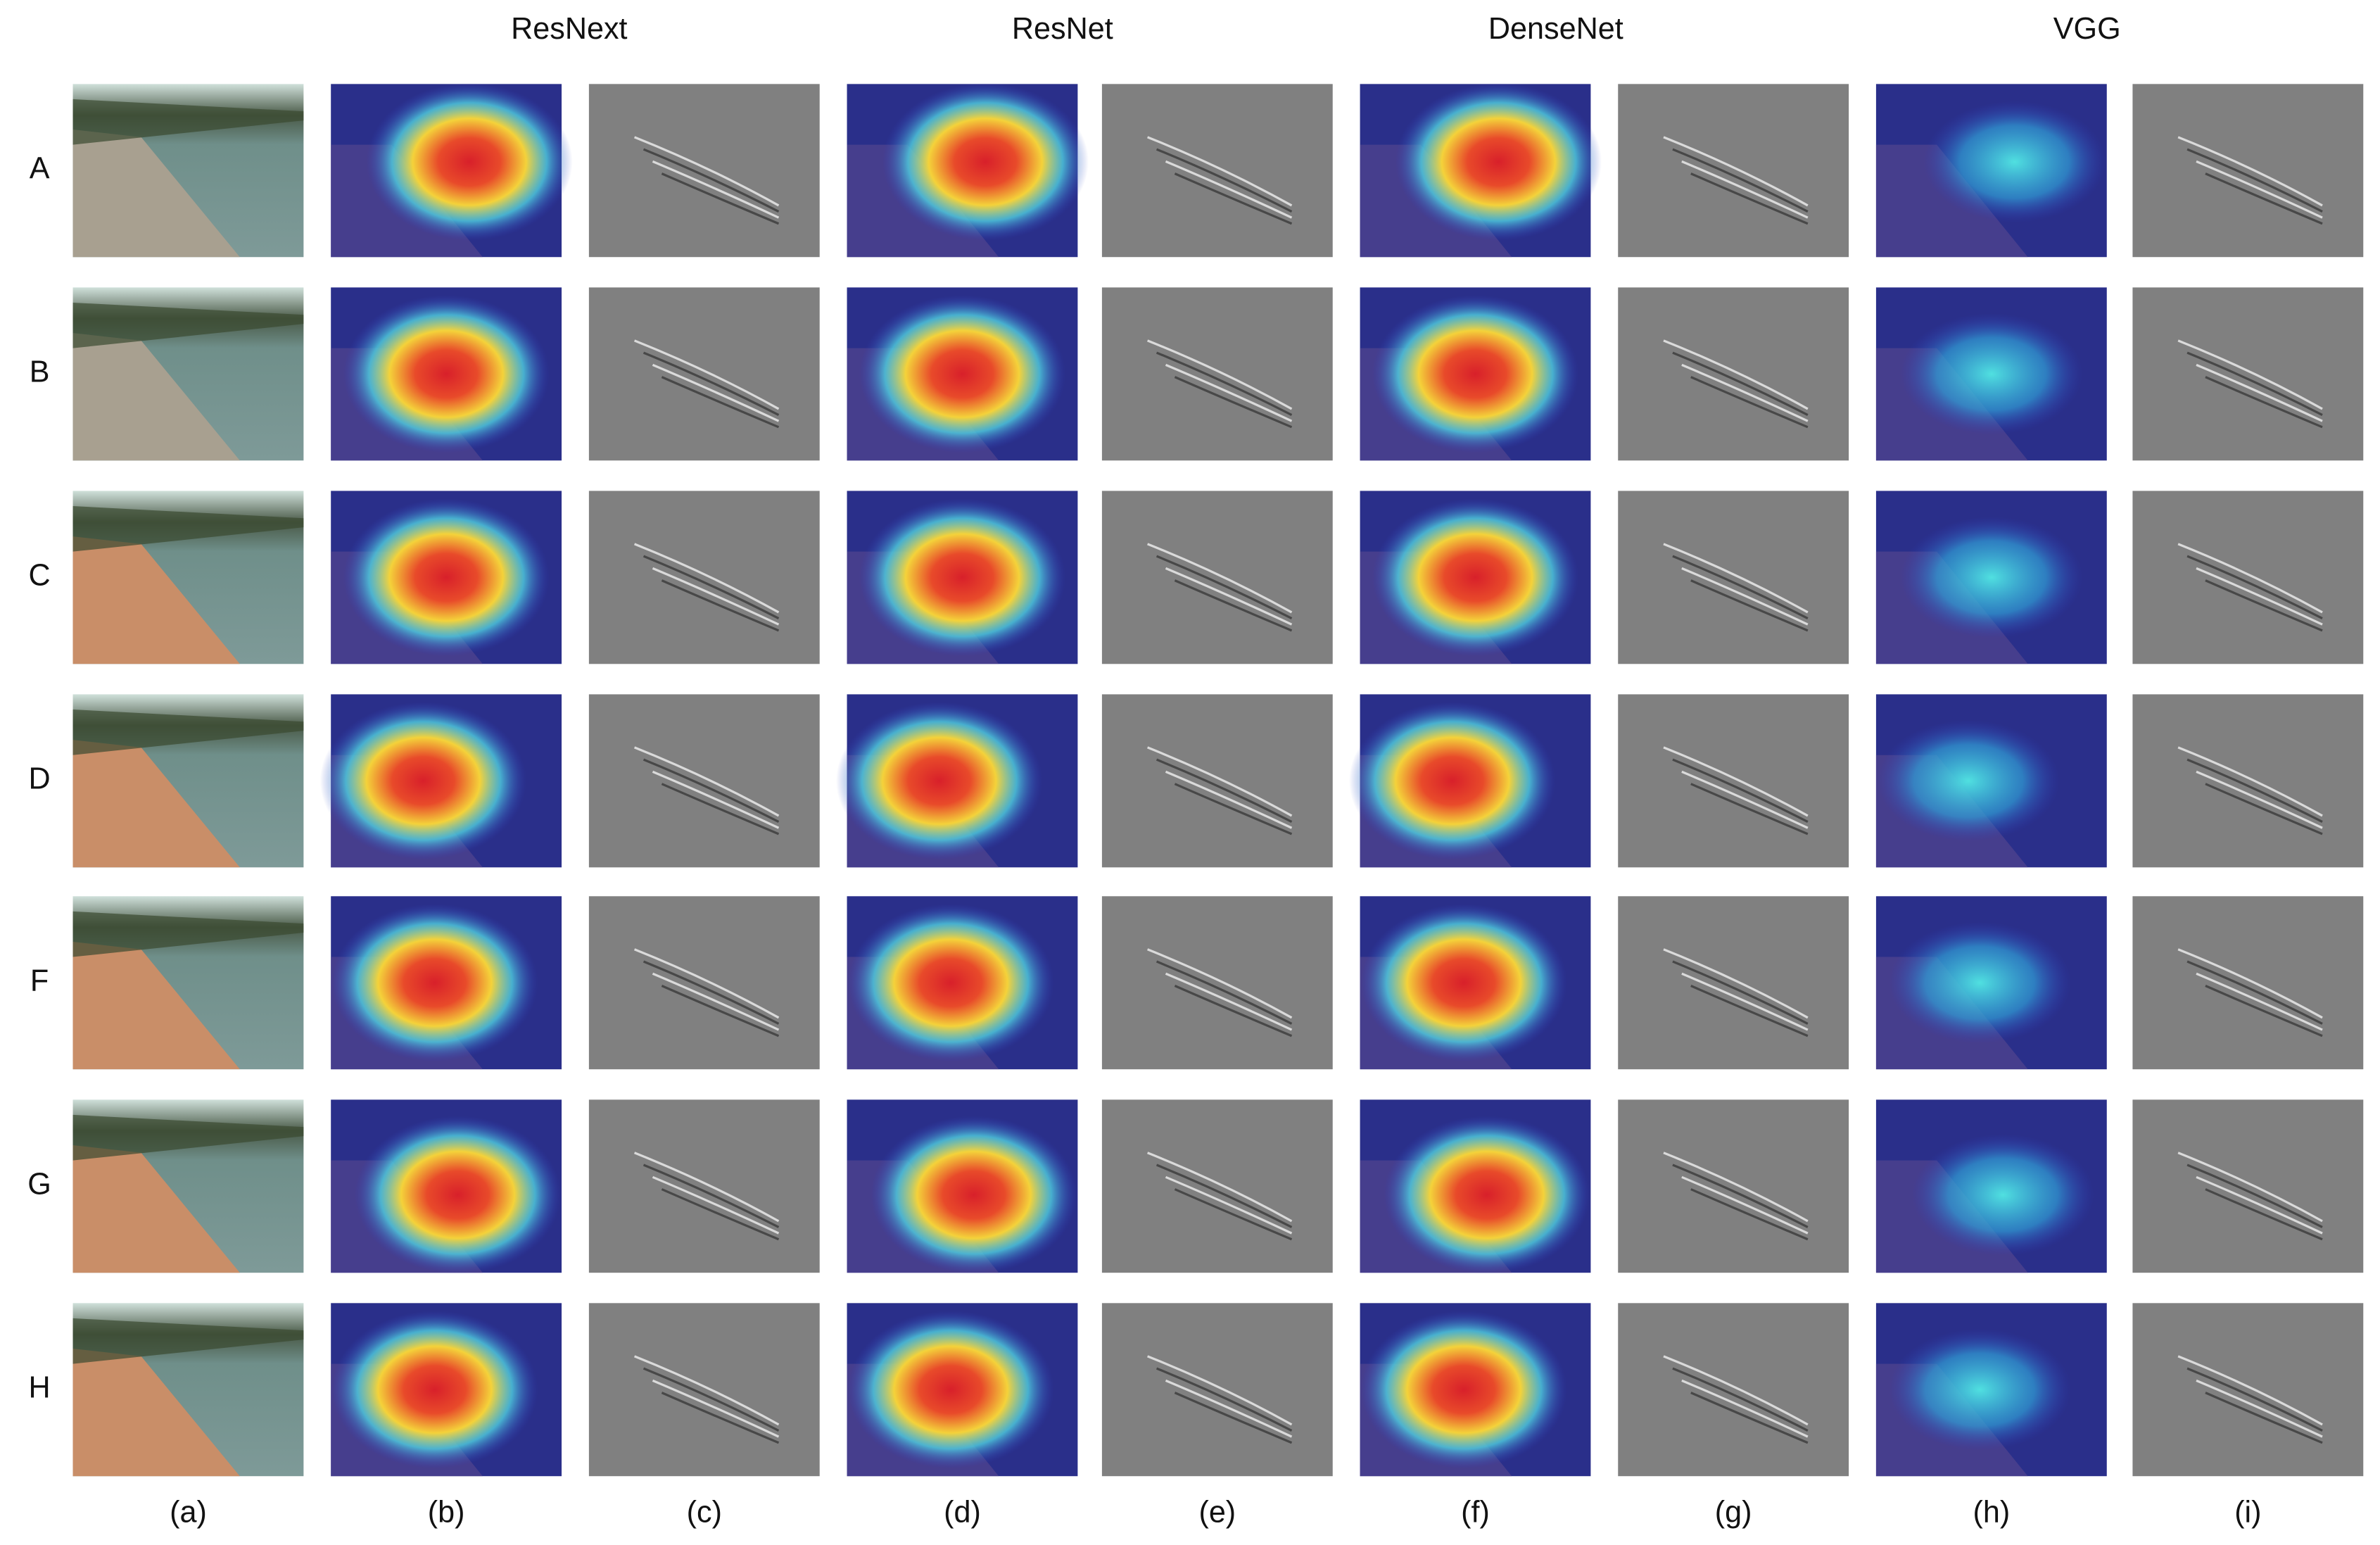 The height and width of the screenshot is (1545, 2380). What do you see at coordinates (569, 29) in the screenshot?
I see `column-header: ResNext` at bounding box center [569, 29].